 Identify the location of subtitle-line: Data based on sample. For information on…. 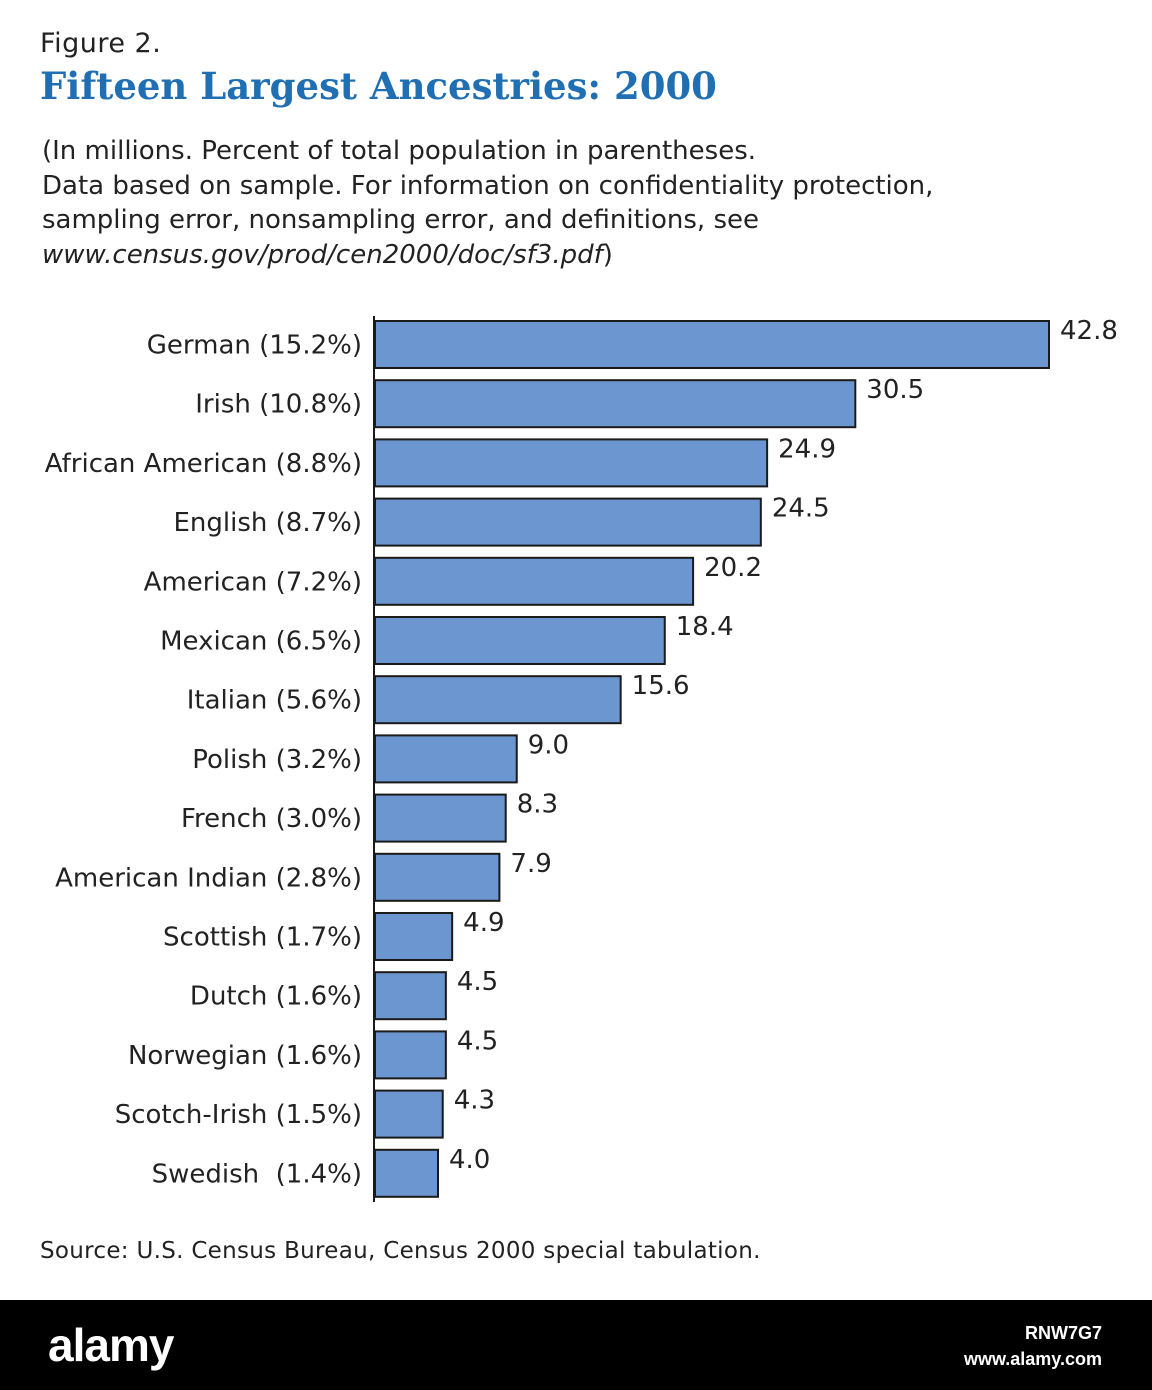
(488, 185).